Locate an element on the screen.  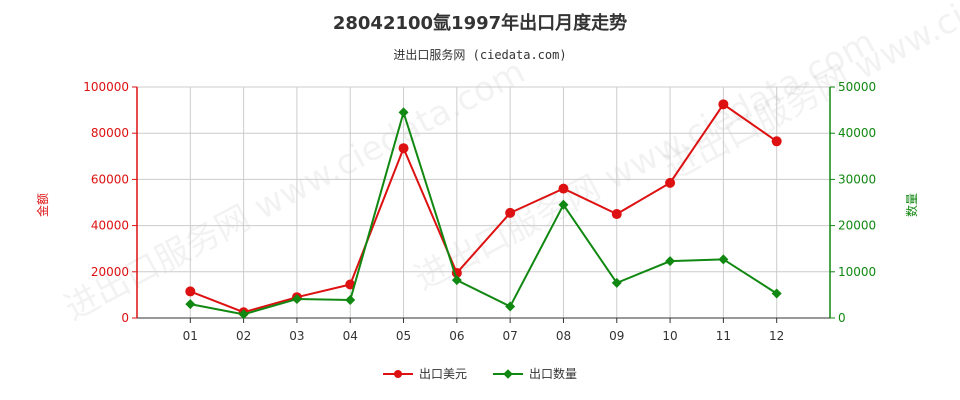
legend-label-quantity: 出口数量 is located at coordinates (553, 374).